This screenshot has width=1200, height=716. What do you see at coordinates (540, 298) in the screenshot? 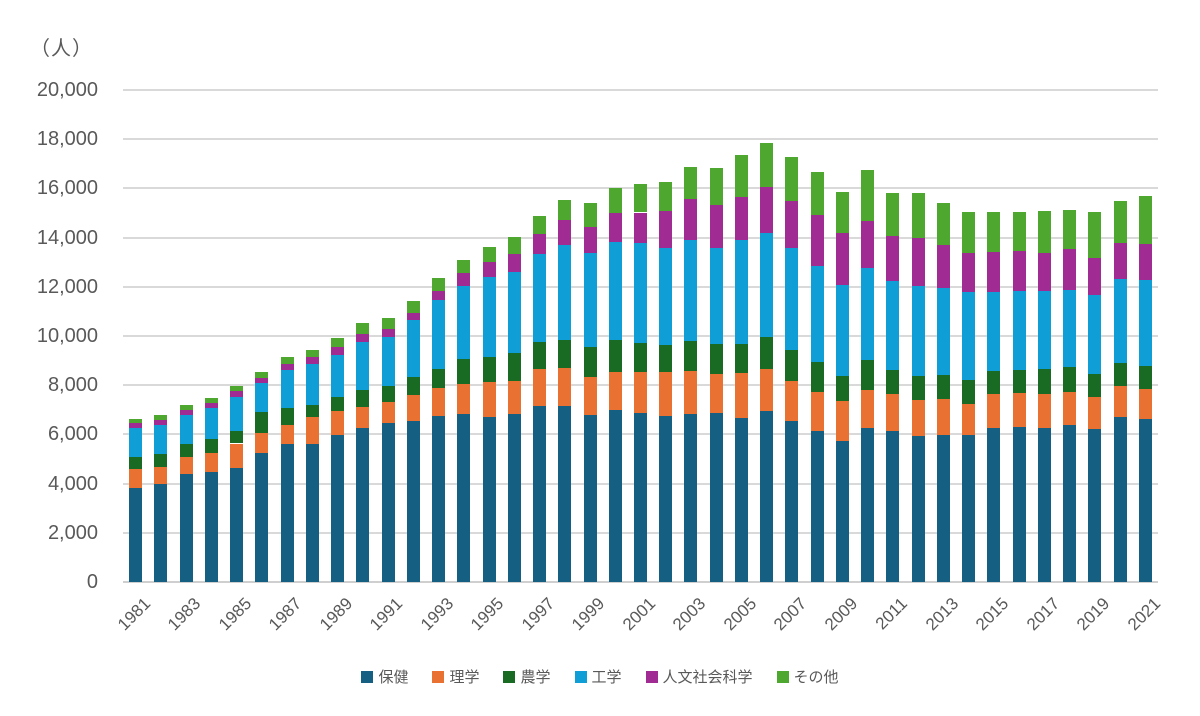
I see `bar-segment-工学-1997` at bounding box center [540, 298].